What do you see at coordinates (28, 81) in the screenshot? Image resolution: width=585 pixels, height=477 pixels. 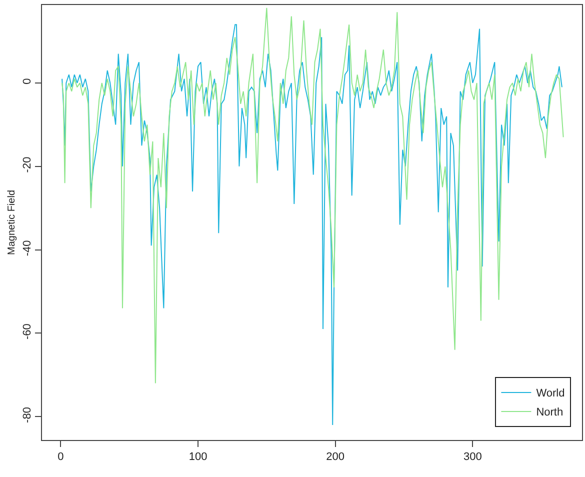 I see `y-tick-label: 0` at bounding box center [28, 81].